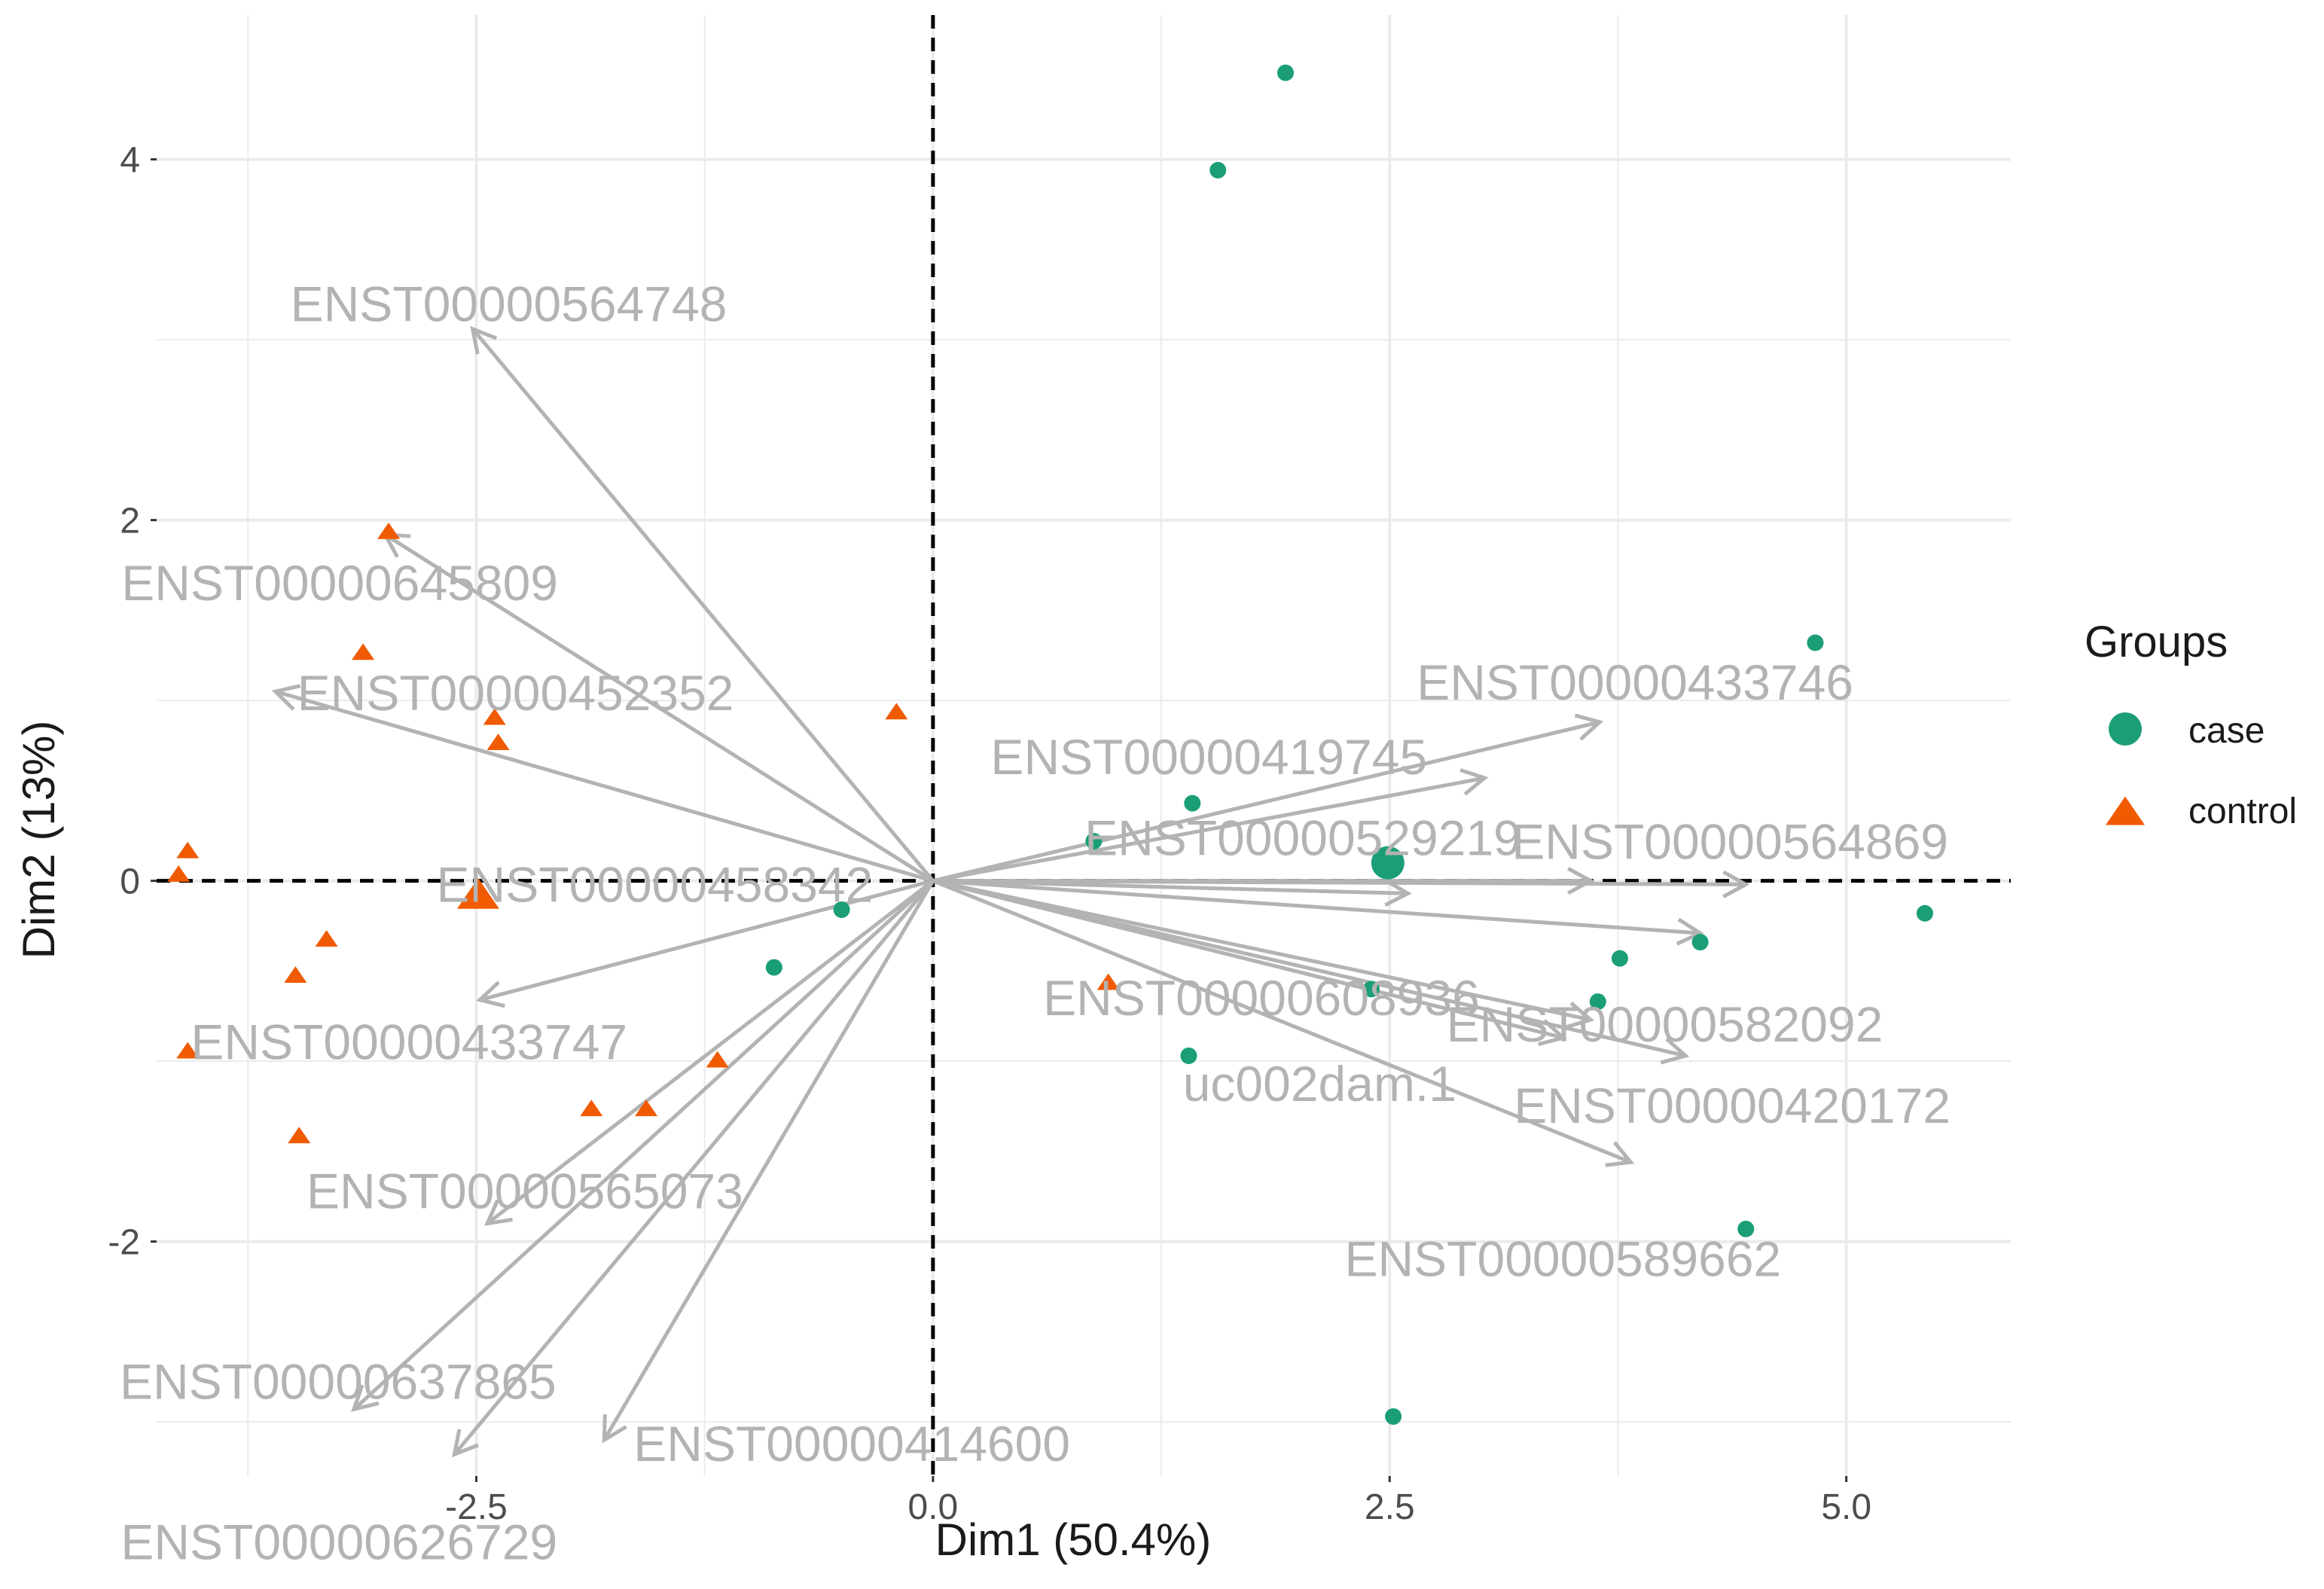 The width and height of the screenshot is (2324, 1589). What do you see at coordinates (1302, 838) in the screenshot?
I see `variable-label: ENST00000529219` at bounding box center [1302, 838].